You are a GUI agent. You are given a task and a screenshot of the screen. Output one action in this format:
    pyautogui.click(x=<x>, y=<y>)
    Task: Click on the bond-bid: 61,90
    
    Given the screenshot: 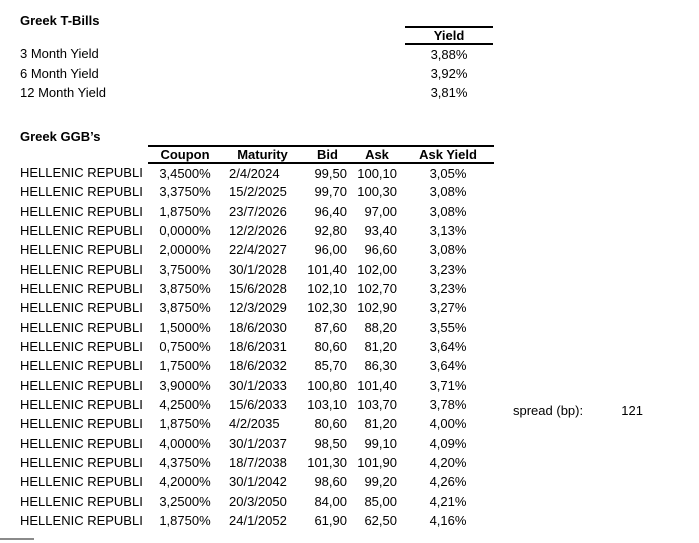 What is the action you would take?
    pyautogui.click(x=330, y=521)
    